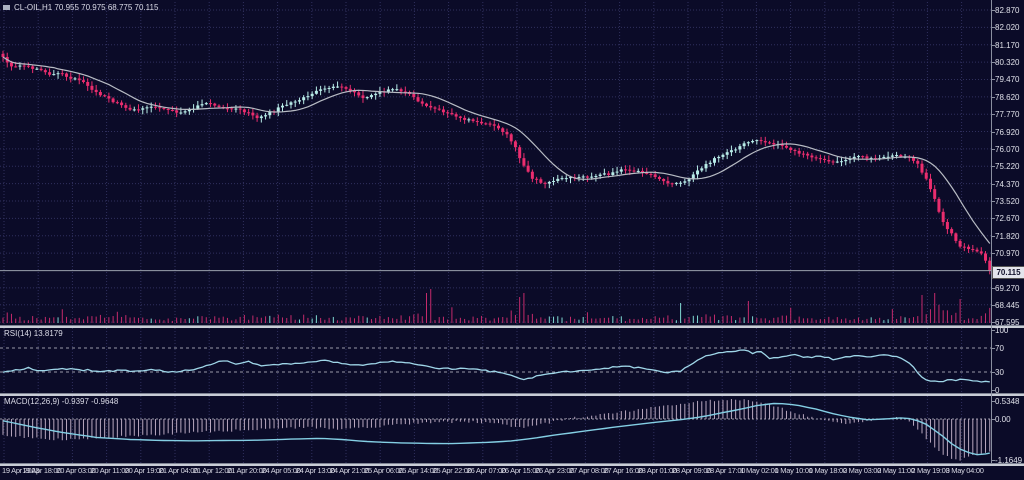  What do you see at coordinates (315, 470) in the screenshot?
I see `time-axis-label: 24 Apr 13:00` at bounding box center [315, 470].